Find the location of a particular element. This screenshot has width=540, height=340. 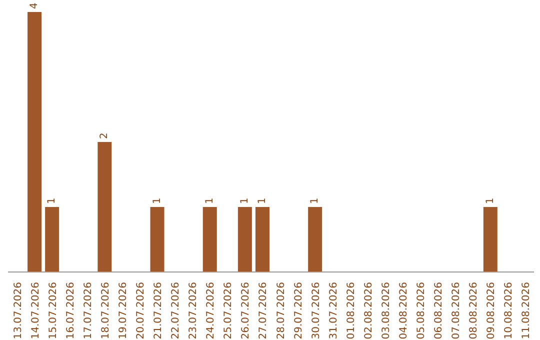

x-tick-label: 30.07.2026 is located at coordinates (316, 311).